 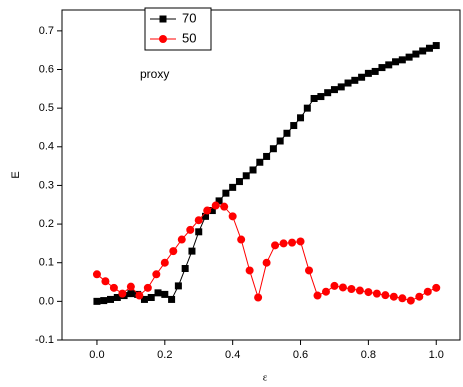 What do you see at coordinates (164, 355) in the screenshot?
I see `x-tick-label: 0.2` at bounding box center [164, 355].